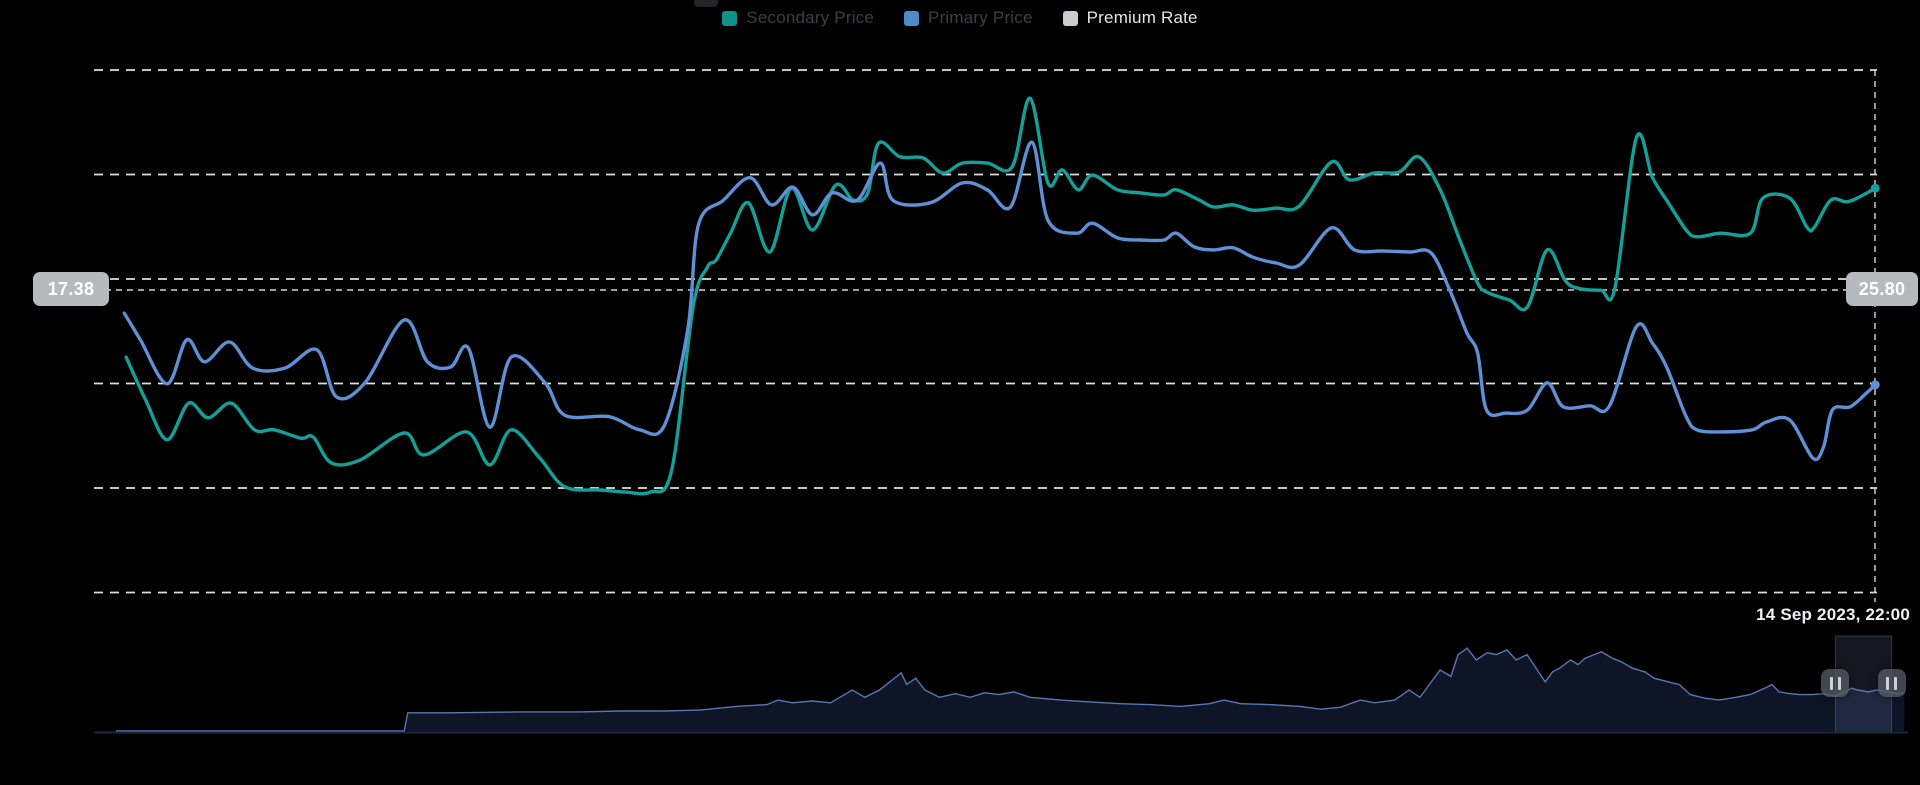 The image size is (1920, 785). I want to click on nav-area, so click(1010, 689).